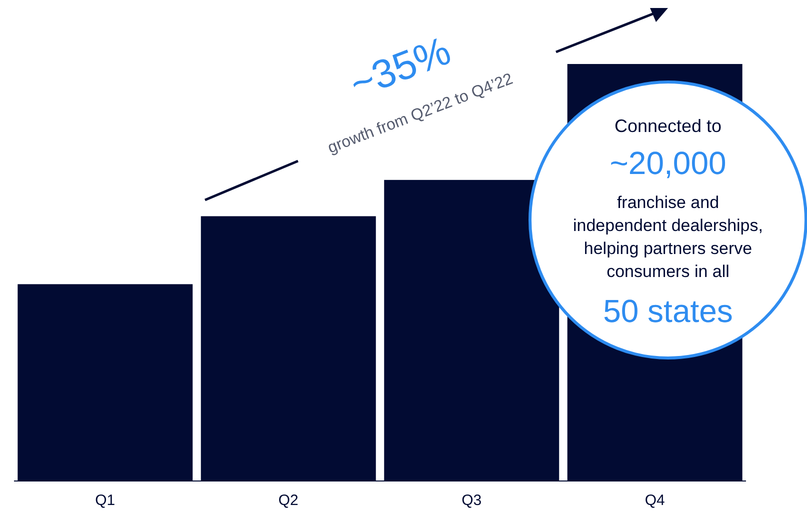 The width and height of the screenshot is (807, 513). I want to click on x-tick-label: Q3, so click(472, 500).